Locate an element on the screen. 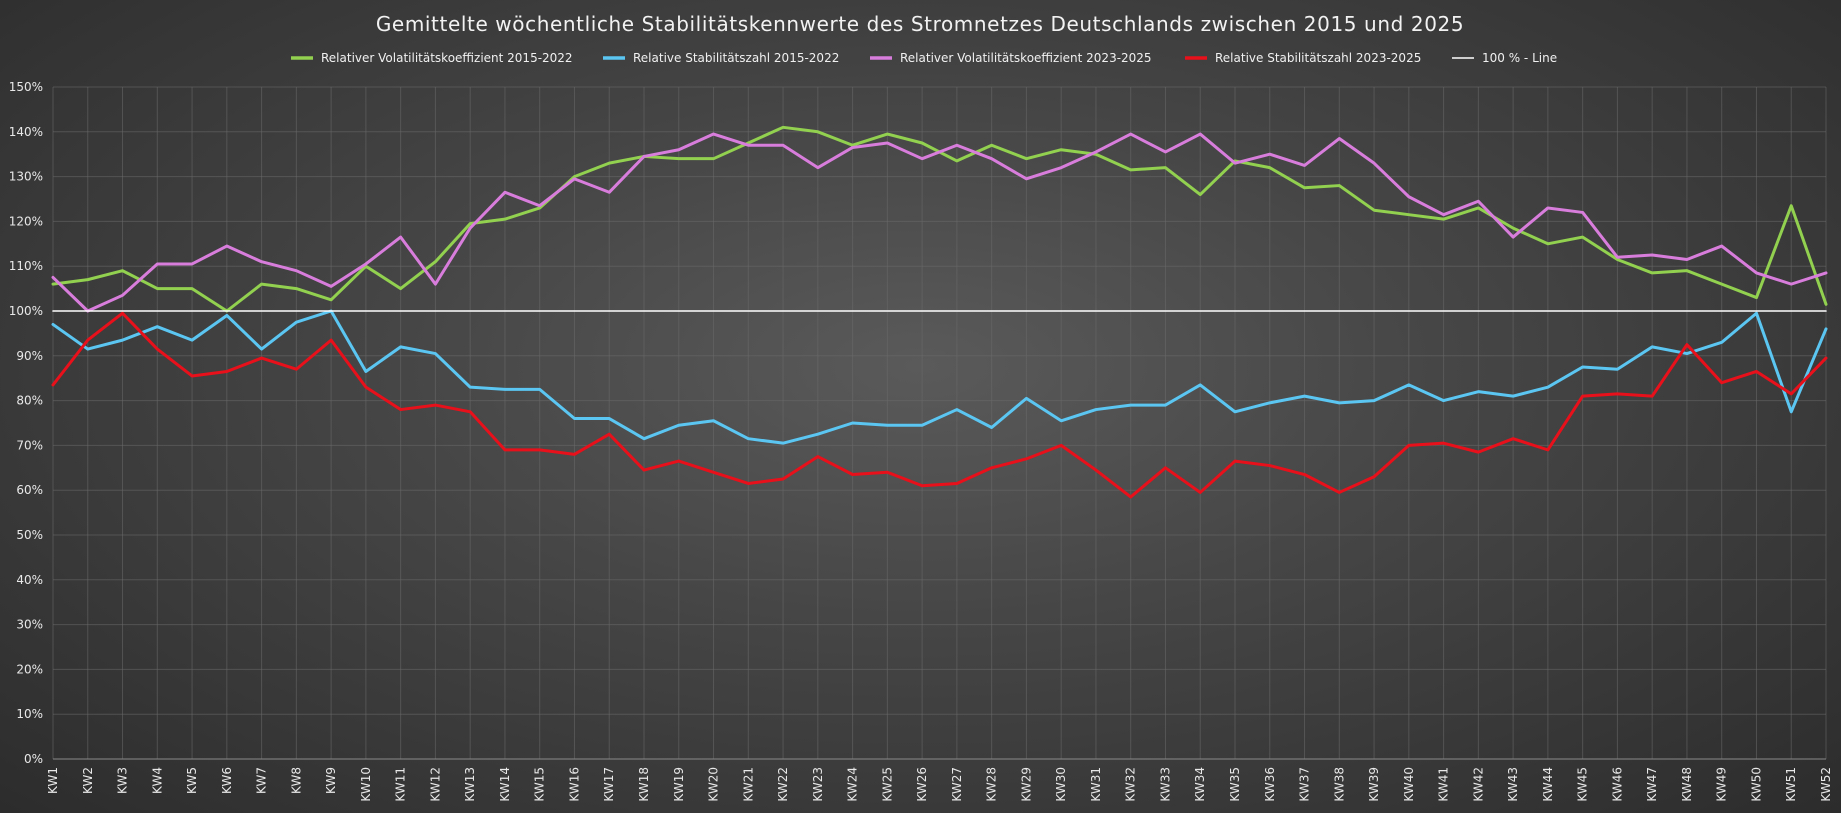 This screenshot has height=813, width=1841. x-tick-label: KW6 is located at coordinates (227, 780).